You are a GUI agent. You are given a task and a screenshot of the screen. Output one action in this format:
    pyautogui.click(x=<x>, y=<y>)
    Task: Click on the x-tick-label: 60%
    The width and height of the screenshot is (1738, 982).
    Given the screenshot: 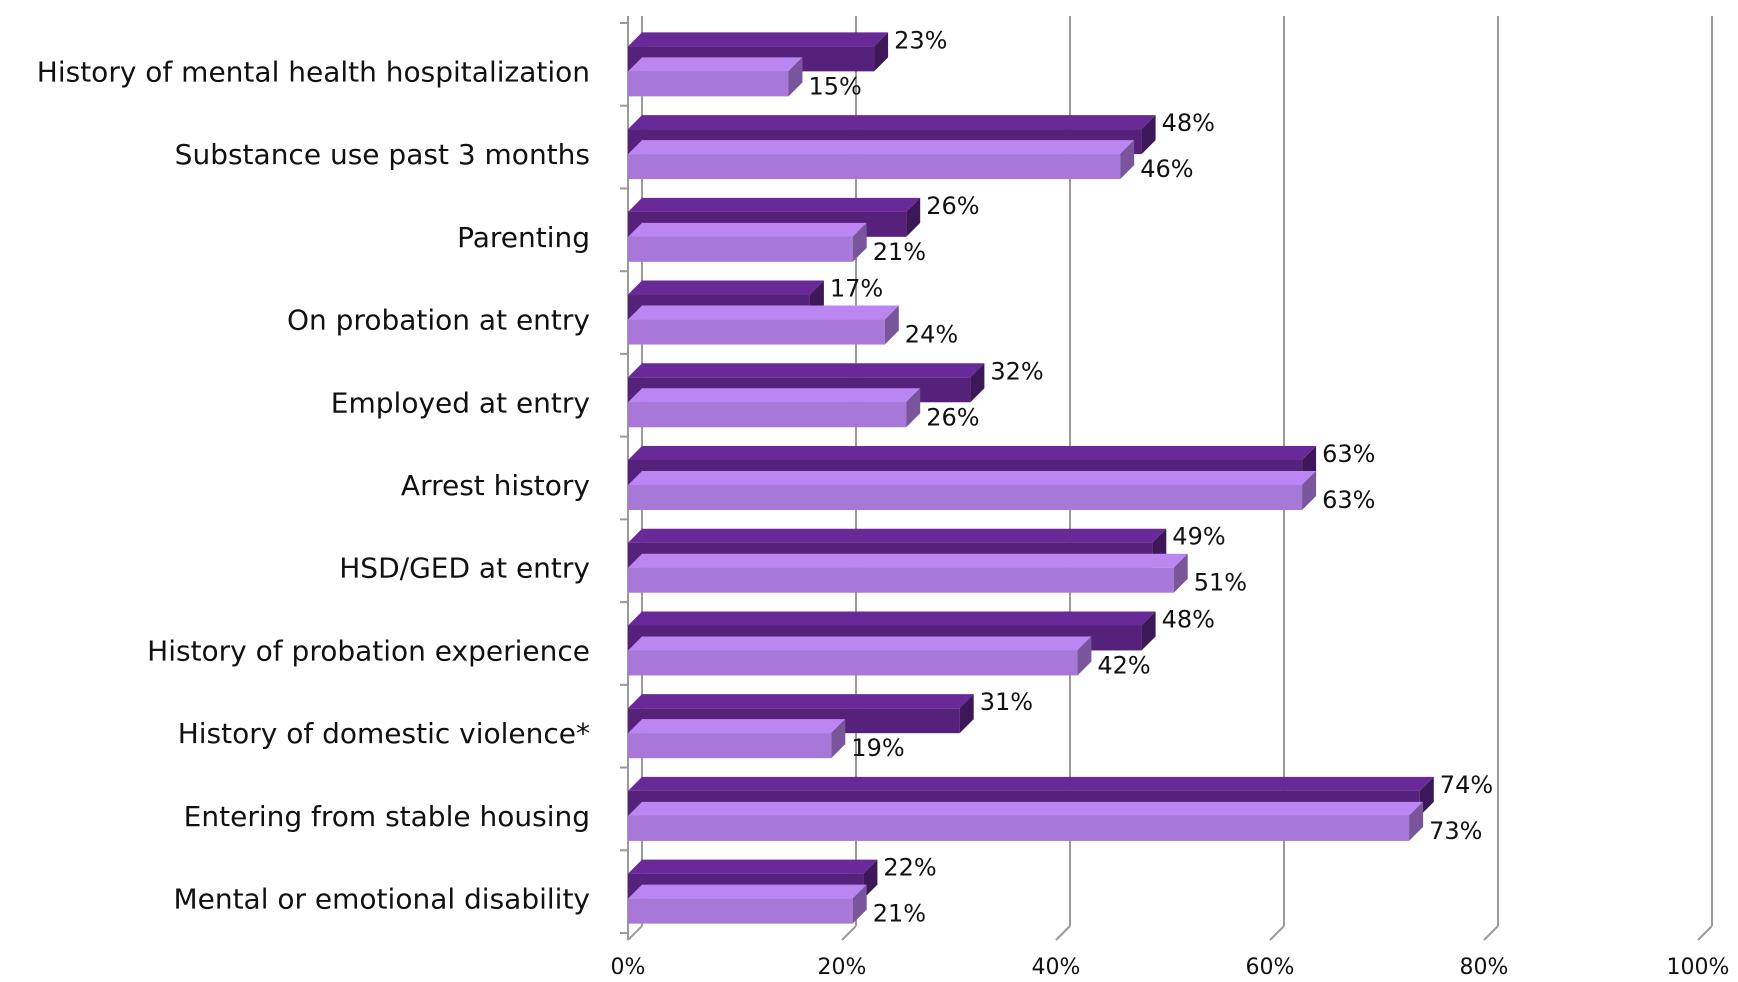 What is the action you would take?
    pyautogui.click(x=1270, y=967)
    